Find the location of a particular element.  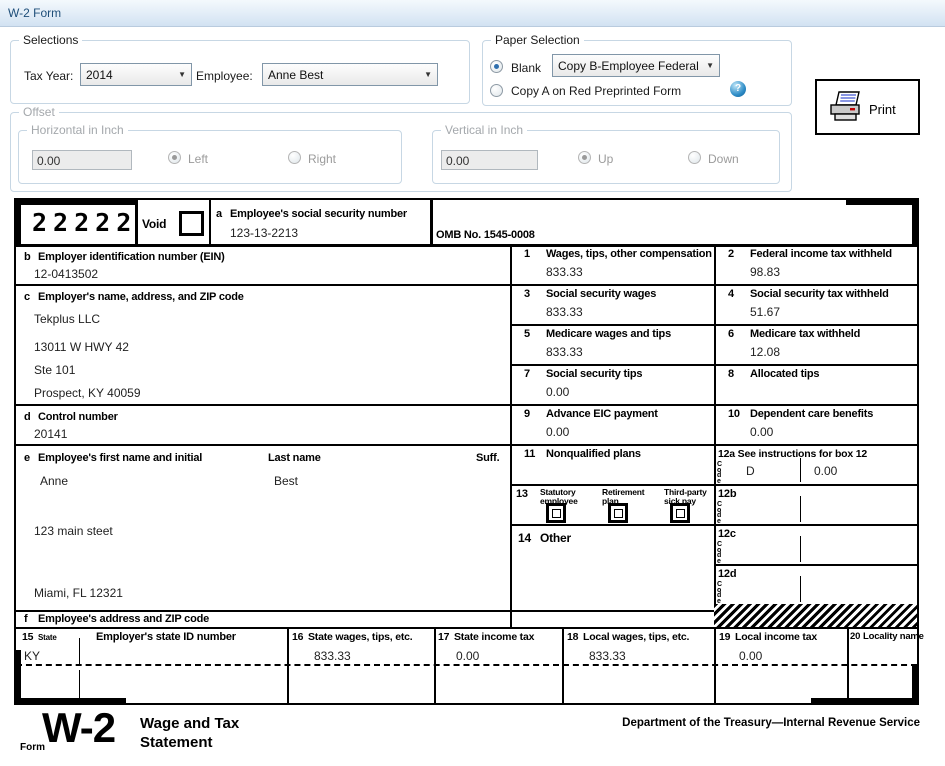

box-d-label: Control number is located at coordinates (78, 417).